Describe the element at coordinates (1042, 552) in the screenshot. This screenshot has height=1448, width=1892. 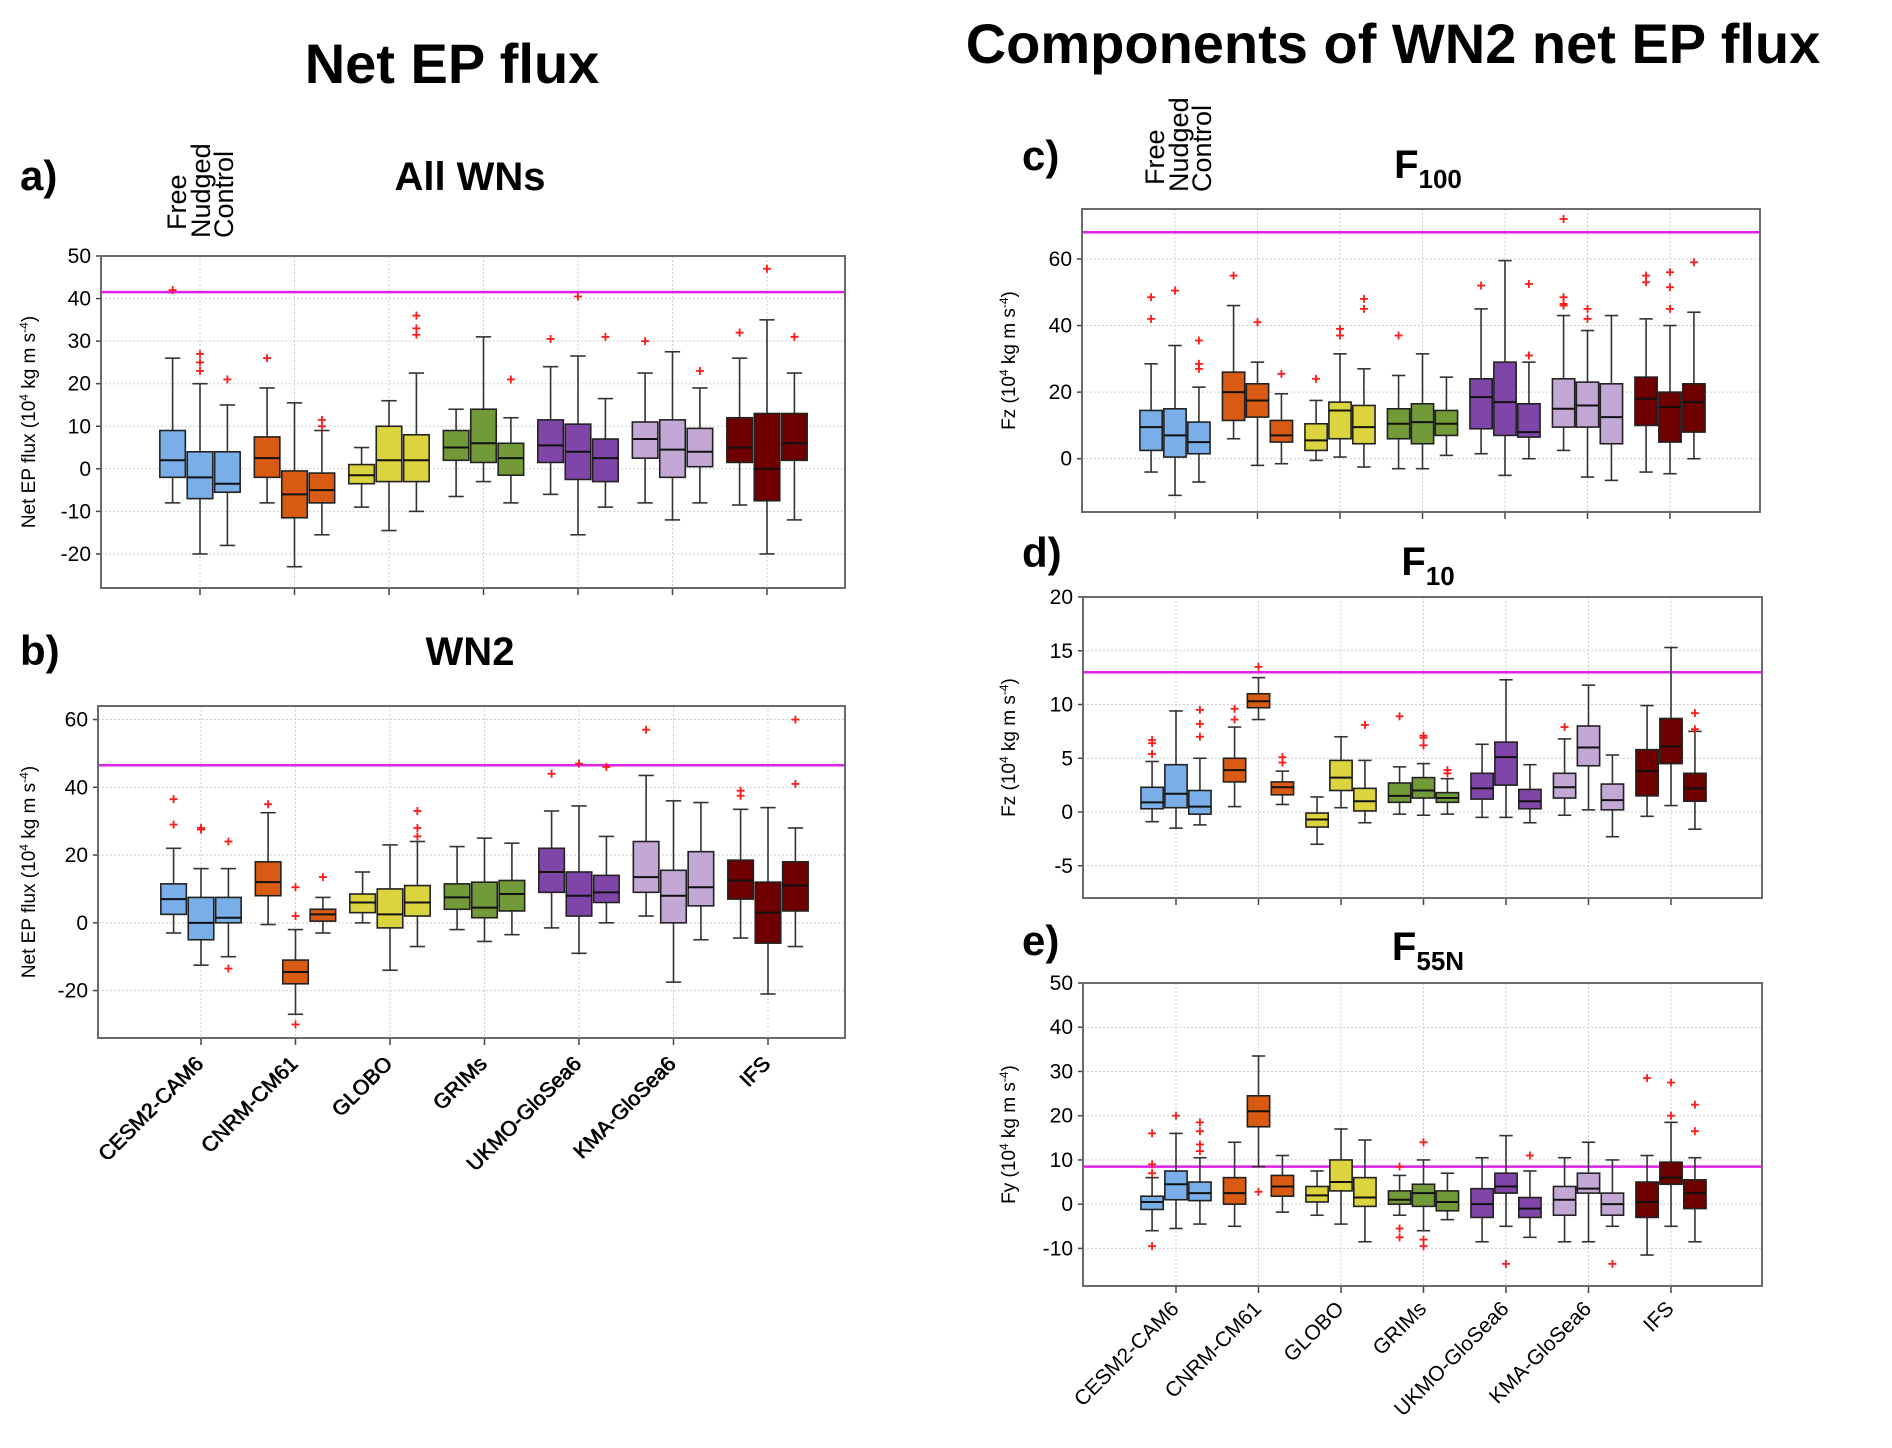
I see `panel-letter: d)` at that location.